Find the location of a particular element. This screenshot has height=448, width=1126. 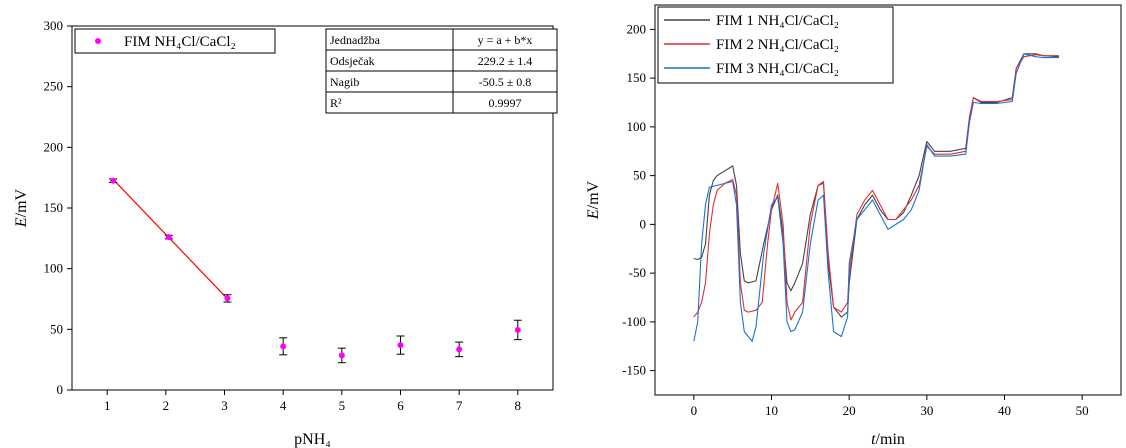

x-axis-label: pNH₄ is located at coordinates (312, 439).